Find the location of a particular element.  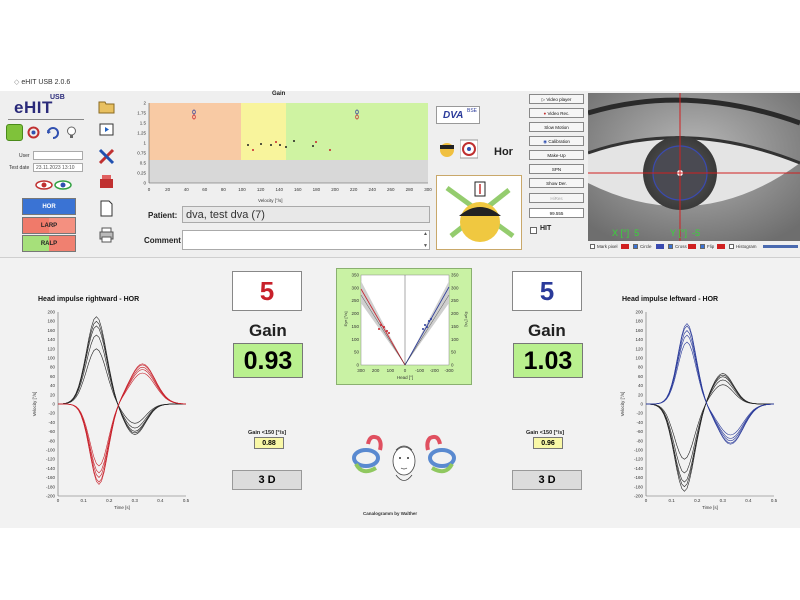

slow-motion-button: Slow Motion is located at coordinates (556, 127).